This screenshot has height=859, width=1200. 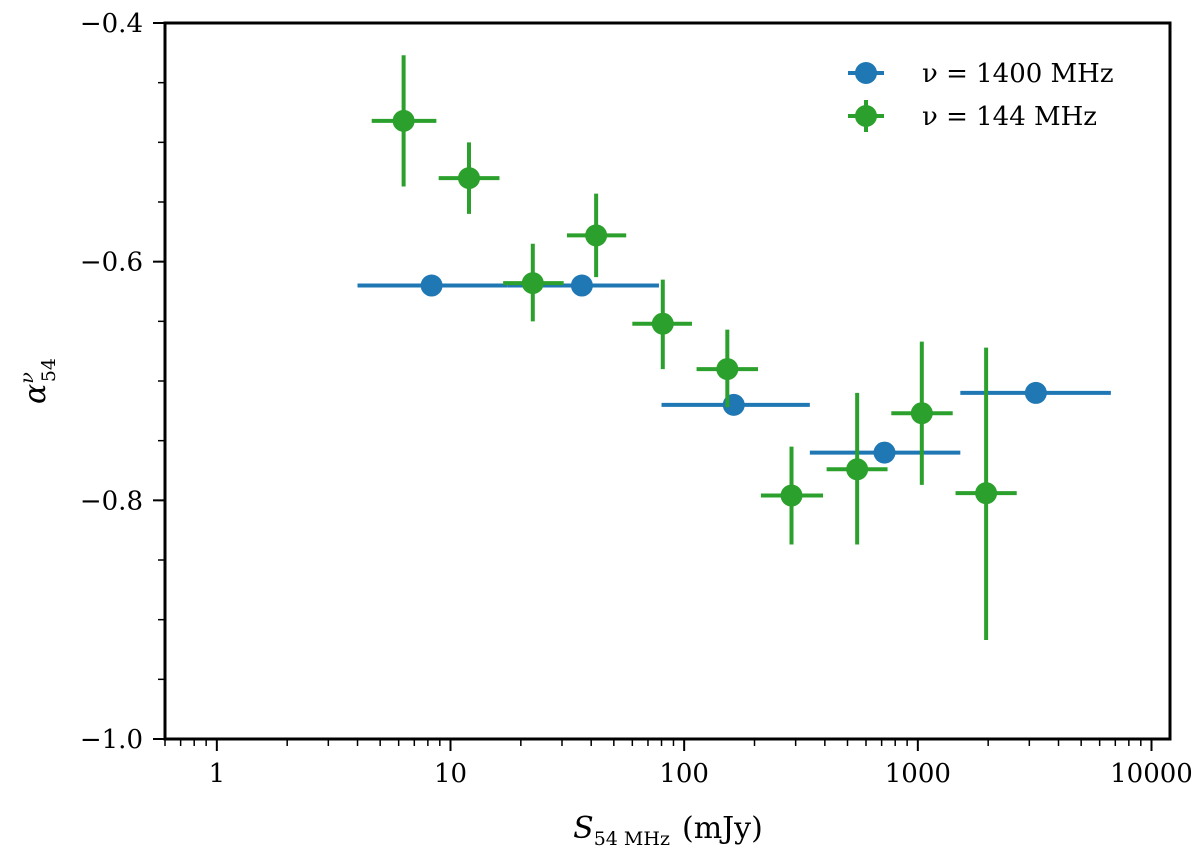 I want to click on y-tick-label: −0.8, so click(x=111, y=501).